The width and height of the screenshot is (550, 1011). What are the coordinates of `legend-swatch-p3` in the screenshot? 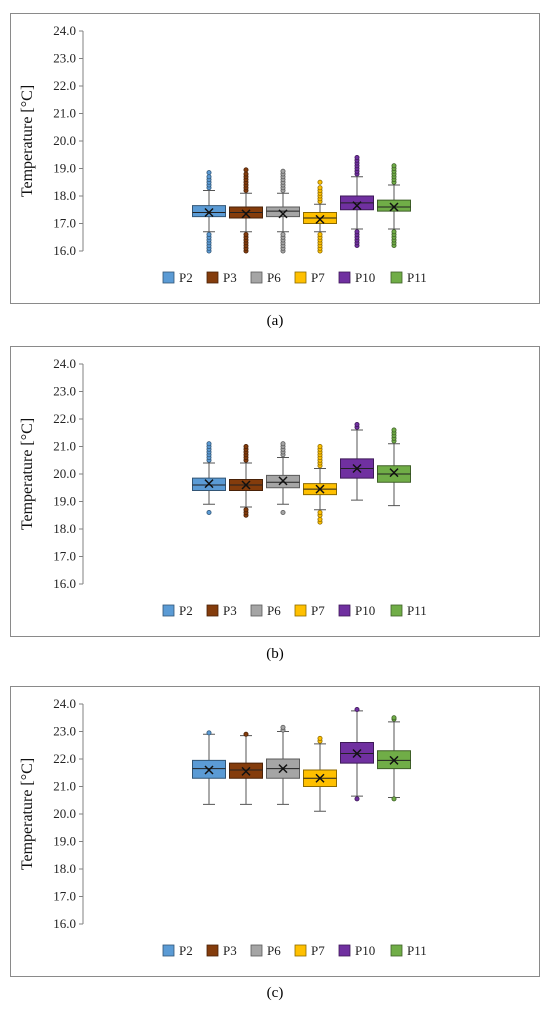 It's located at (212, 610).